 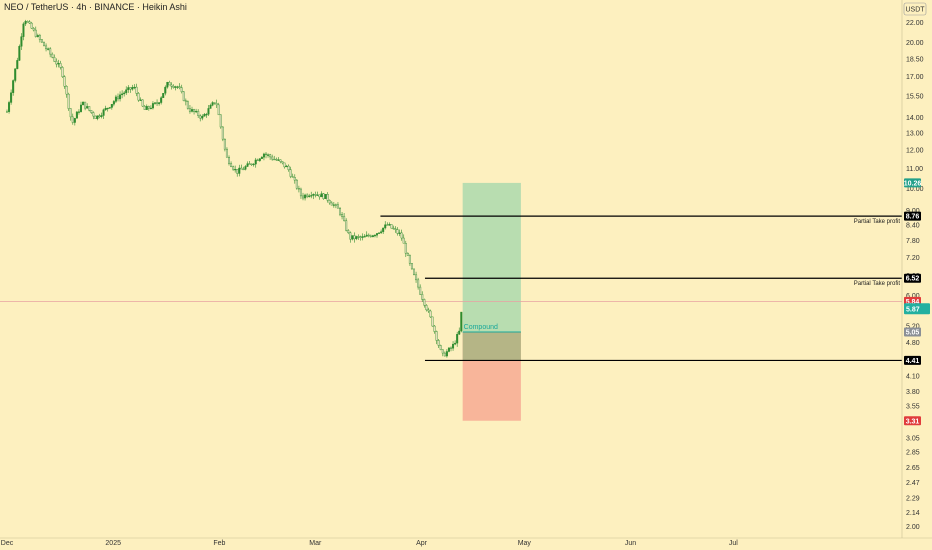 I want to click on svg-text: 4.41, so click(x=913, y=361).